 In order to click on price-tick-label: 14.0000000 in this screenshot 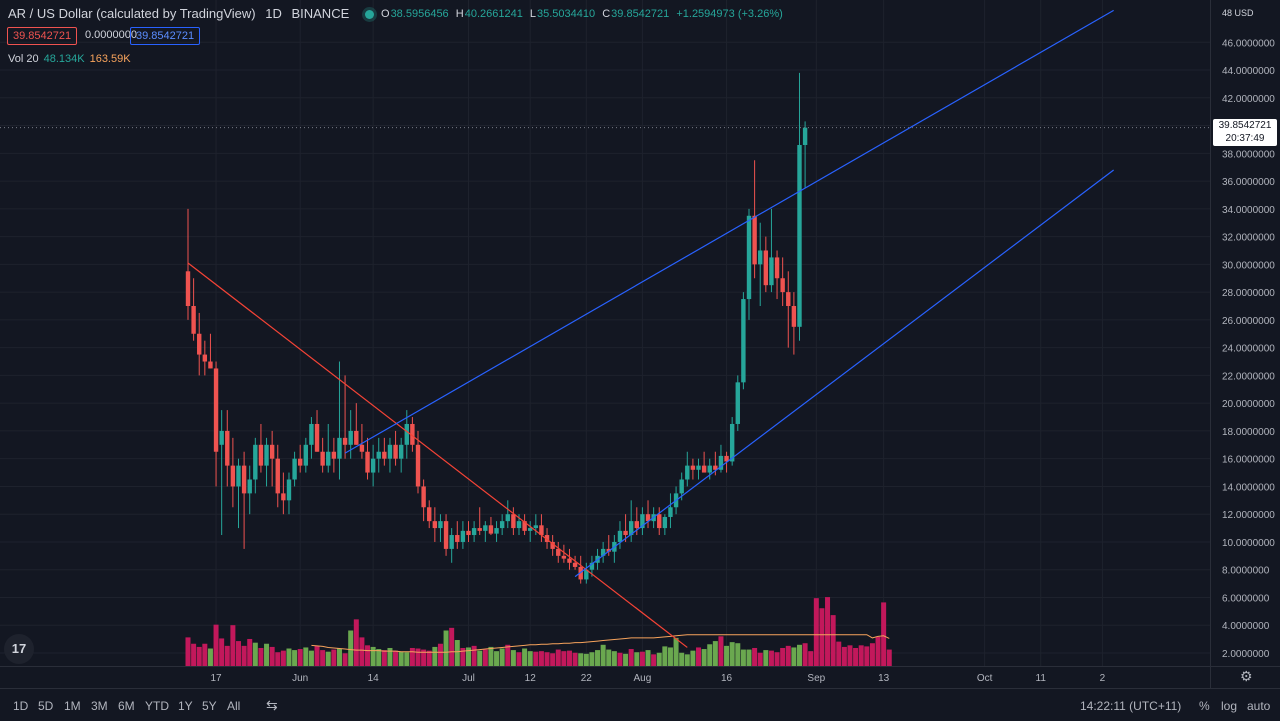, I will do `click(1248, 487)`.